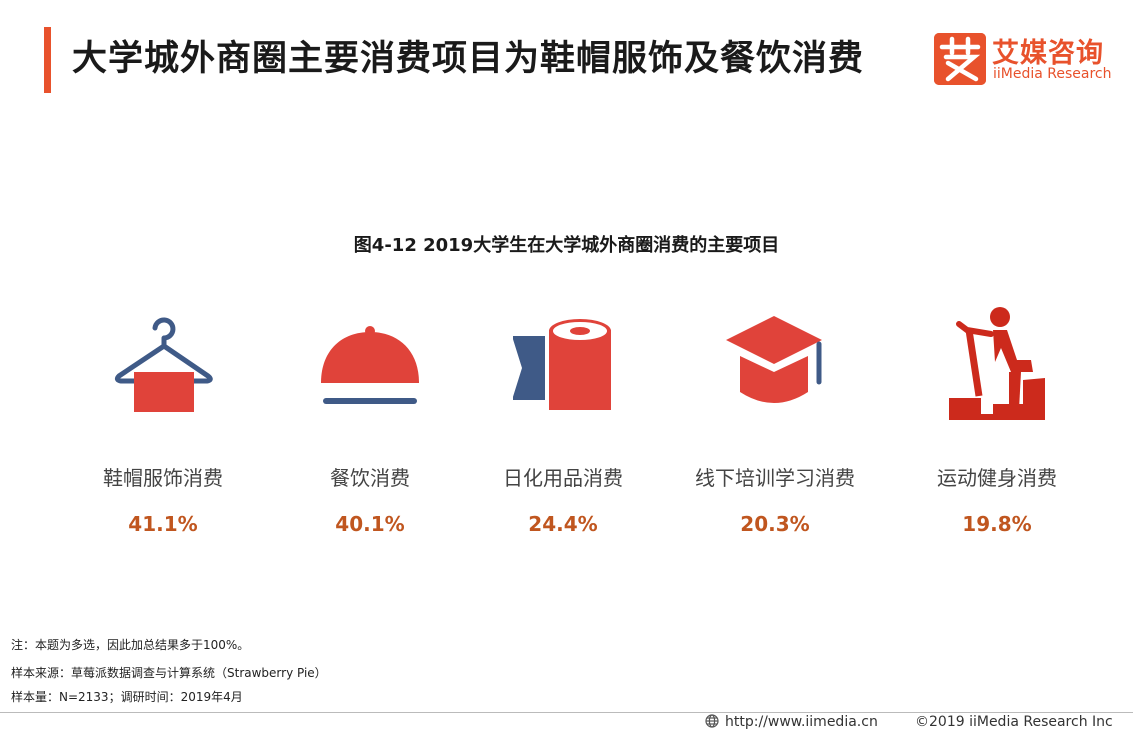 This screenshot has width=1133, height=737. Describe the element at coordinates (997, 524) in the screenshot. I see `category-value: 19.8%` at that location.